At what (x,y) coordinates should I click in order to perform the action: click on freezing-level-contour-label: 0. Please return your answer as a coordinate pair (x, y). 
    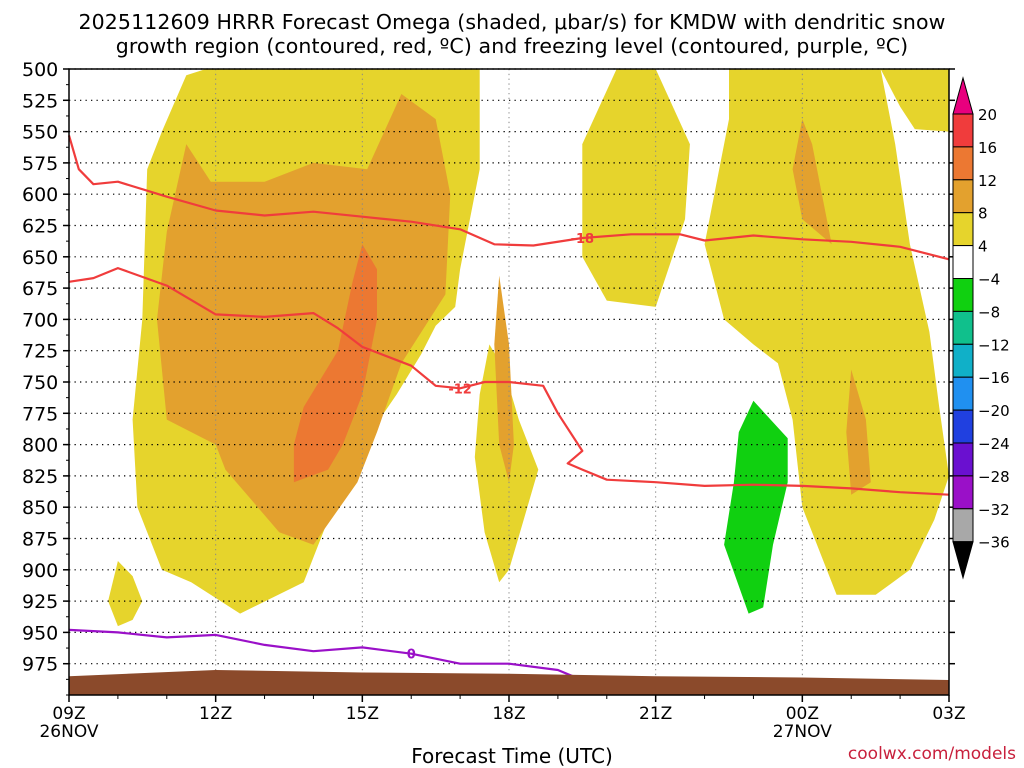
    Looking at the image, I should click on (411, 655).